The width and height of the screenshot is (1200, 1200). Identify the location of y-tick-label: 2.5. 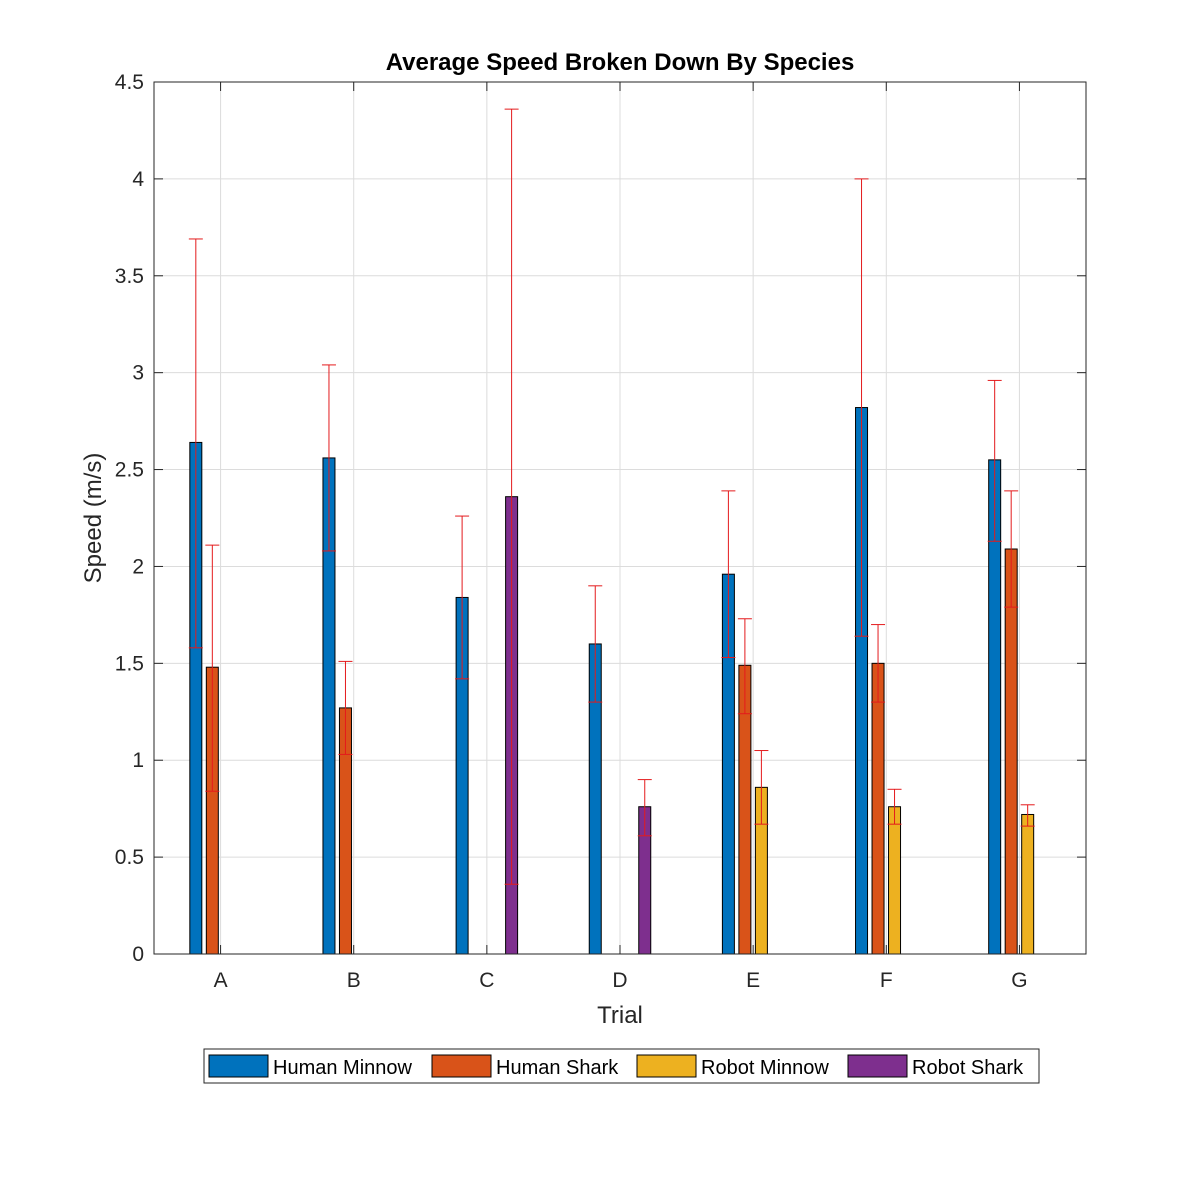
(129, 470).